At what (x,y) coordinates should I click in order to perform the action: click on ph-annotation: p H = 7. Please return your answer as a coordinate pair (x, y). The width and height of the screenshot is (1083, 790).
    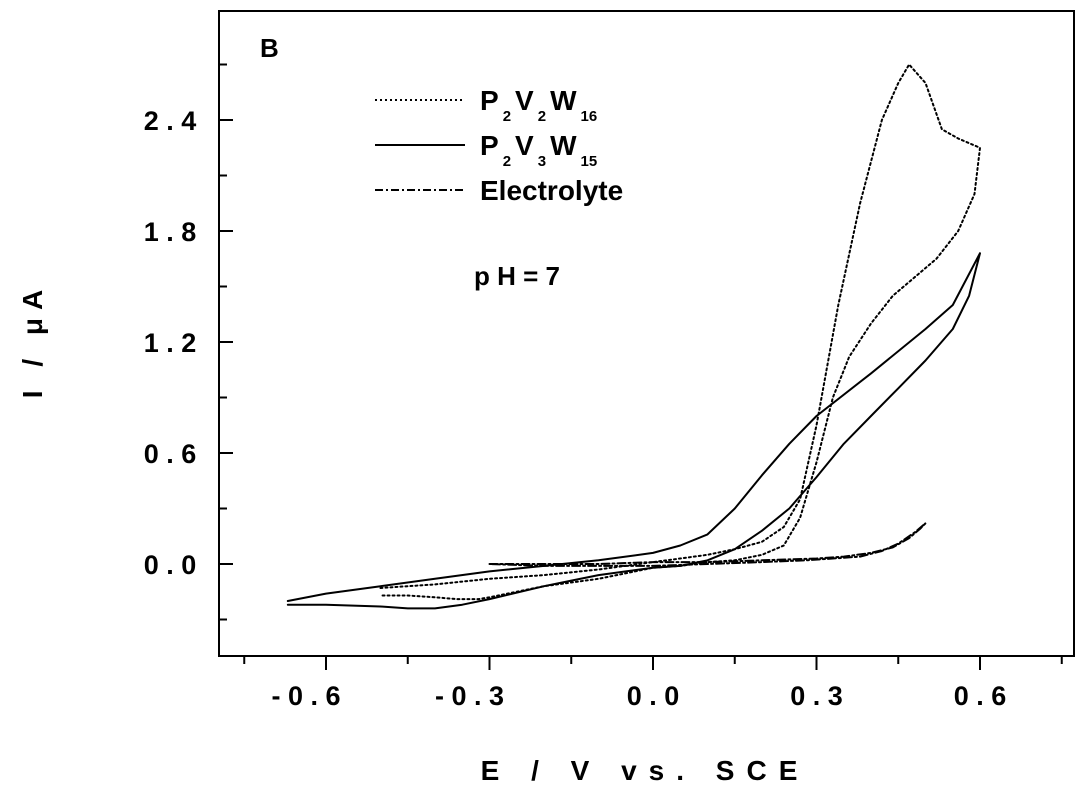
    Looking at the image, I should click on (517, 276).